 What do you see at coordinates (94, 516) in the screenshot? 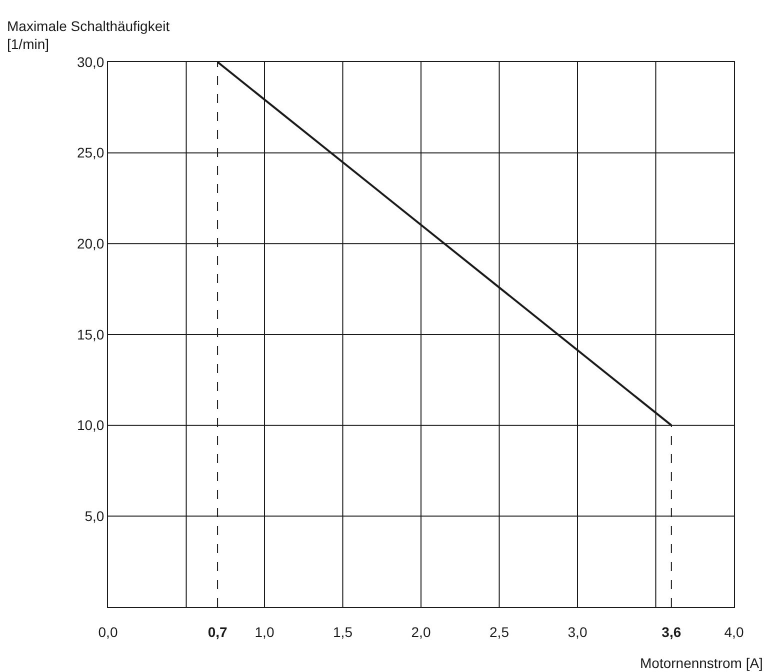
I see `y-tick-label: 5,0` at bounding box center [94, 516].